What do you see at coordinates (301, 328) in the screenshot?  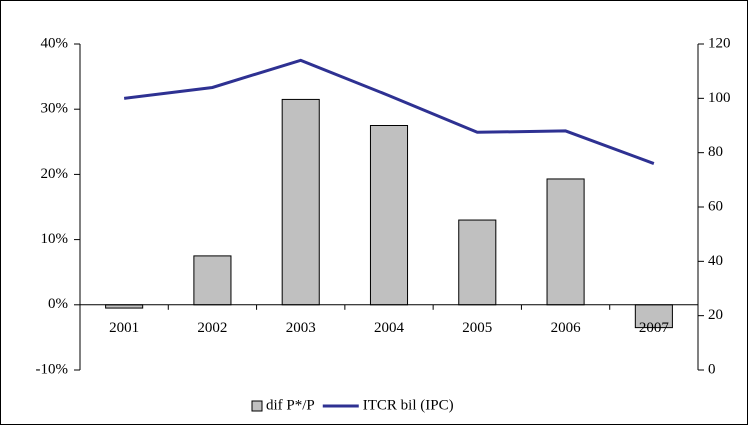 I see `x-tick-label: 2003` at bounding box center [301, 328].